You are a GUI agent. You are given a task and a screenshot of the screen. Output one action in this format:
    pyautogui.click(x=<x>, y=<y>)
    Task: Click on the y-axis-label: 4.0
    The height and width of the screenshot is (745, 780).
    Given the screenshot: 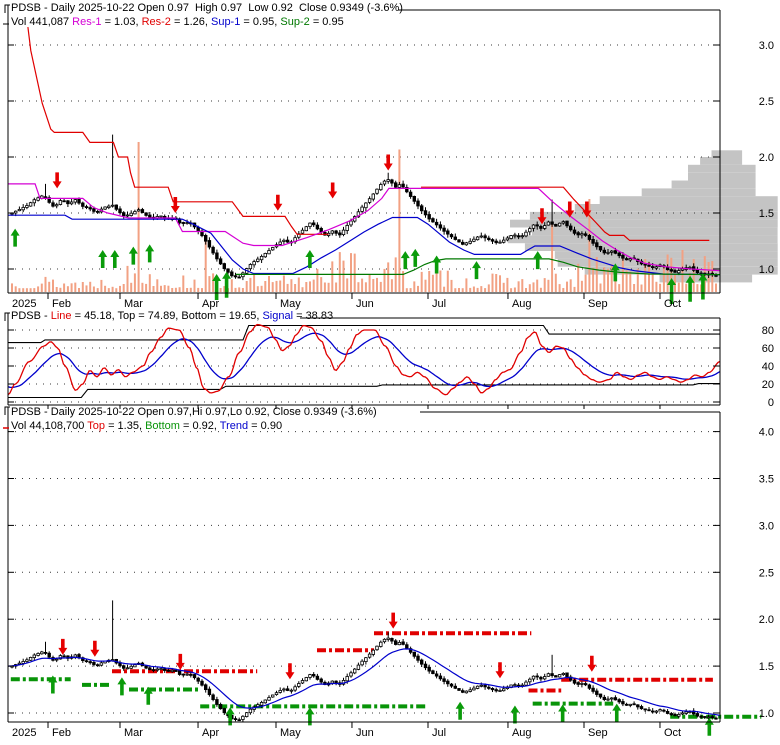 What is the action you would take?
    pyautogui.click(x=766, y=433)
    